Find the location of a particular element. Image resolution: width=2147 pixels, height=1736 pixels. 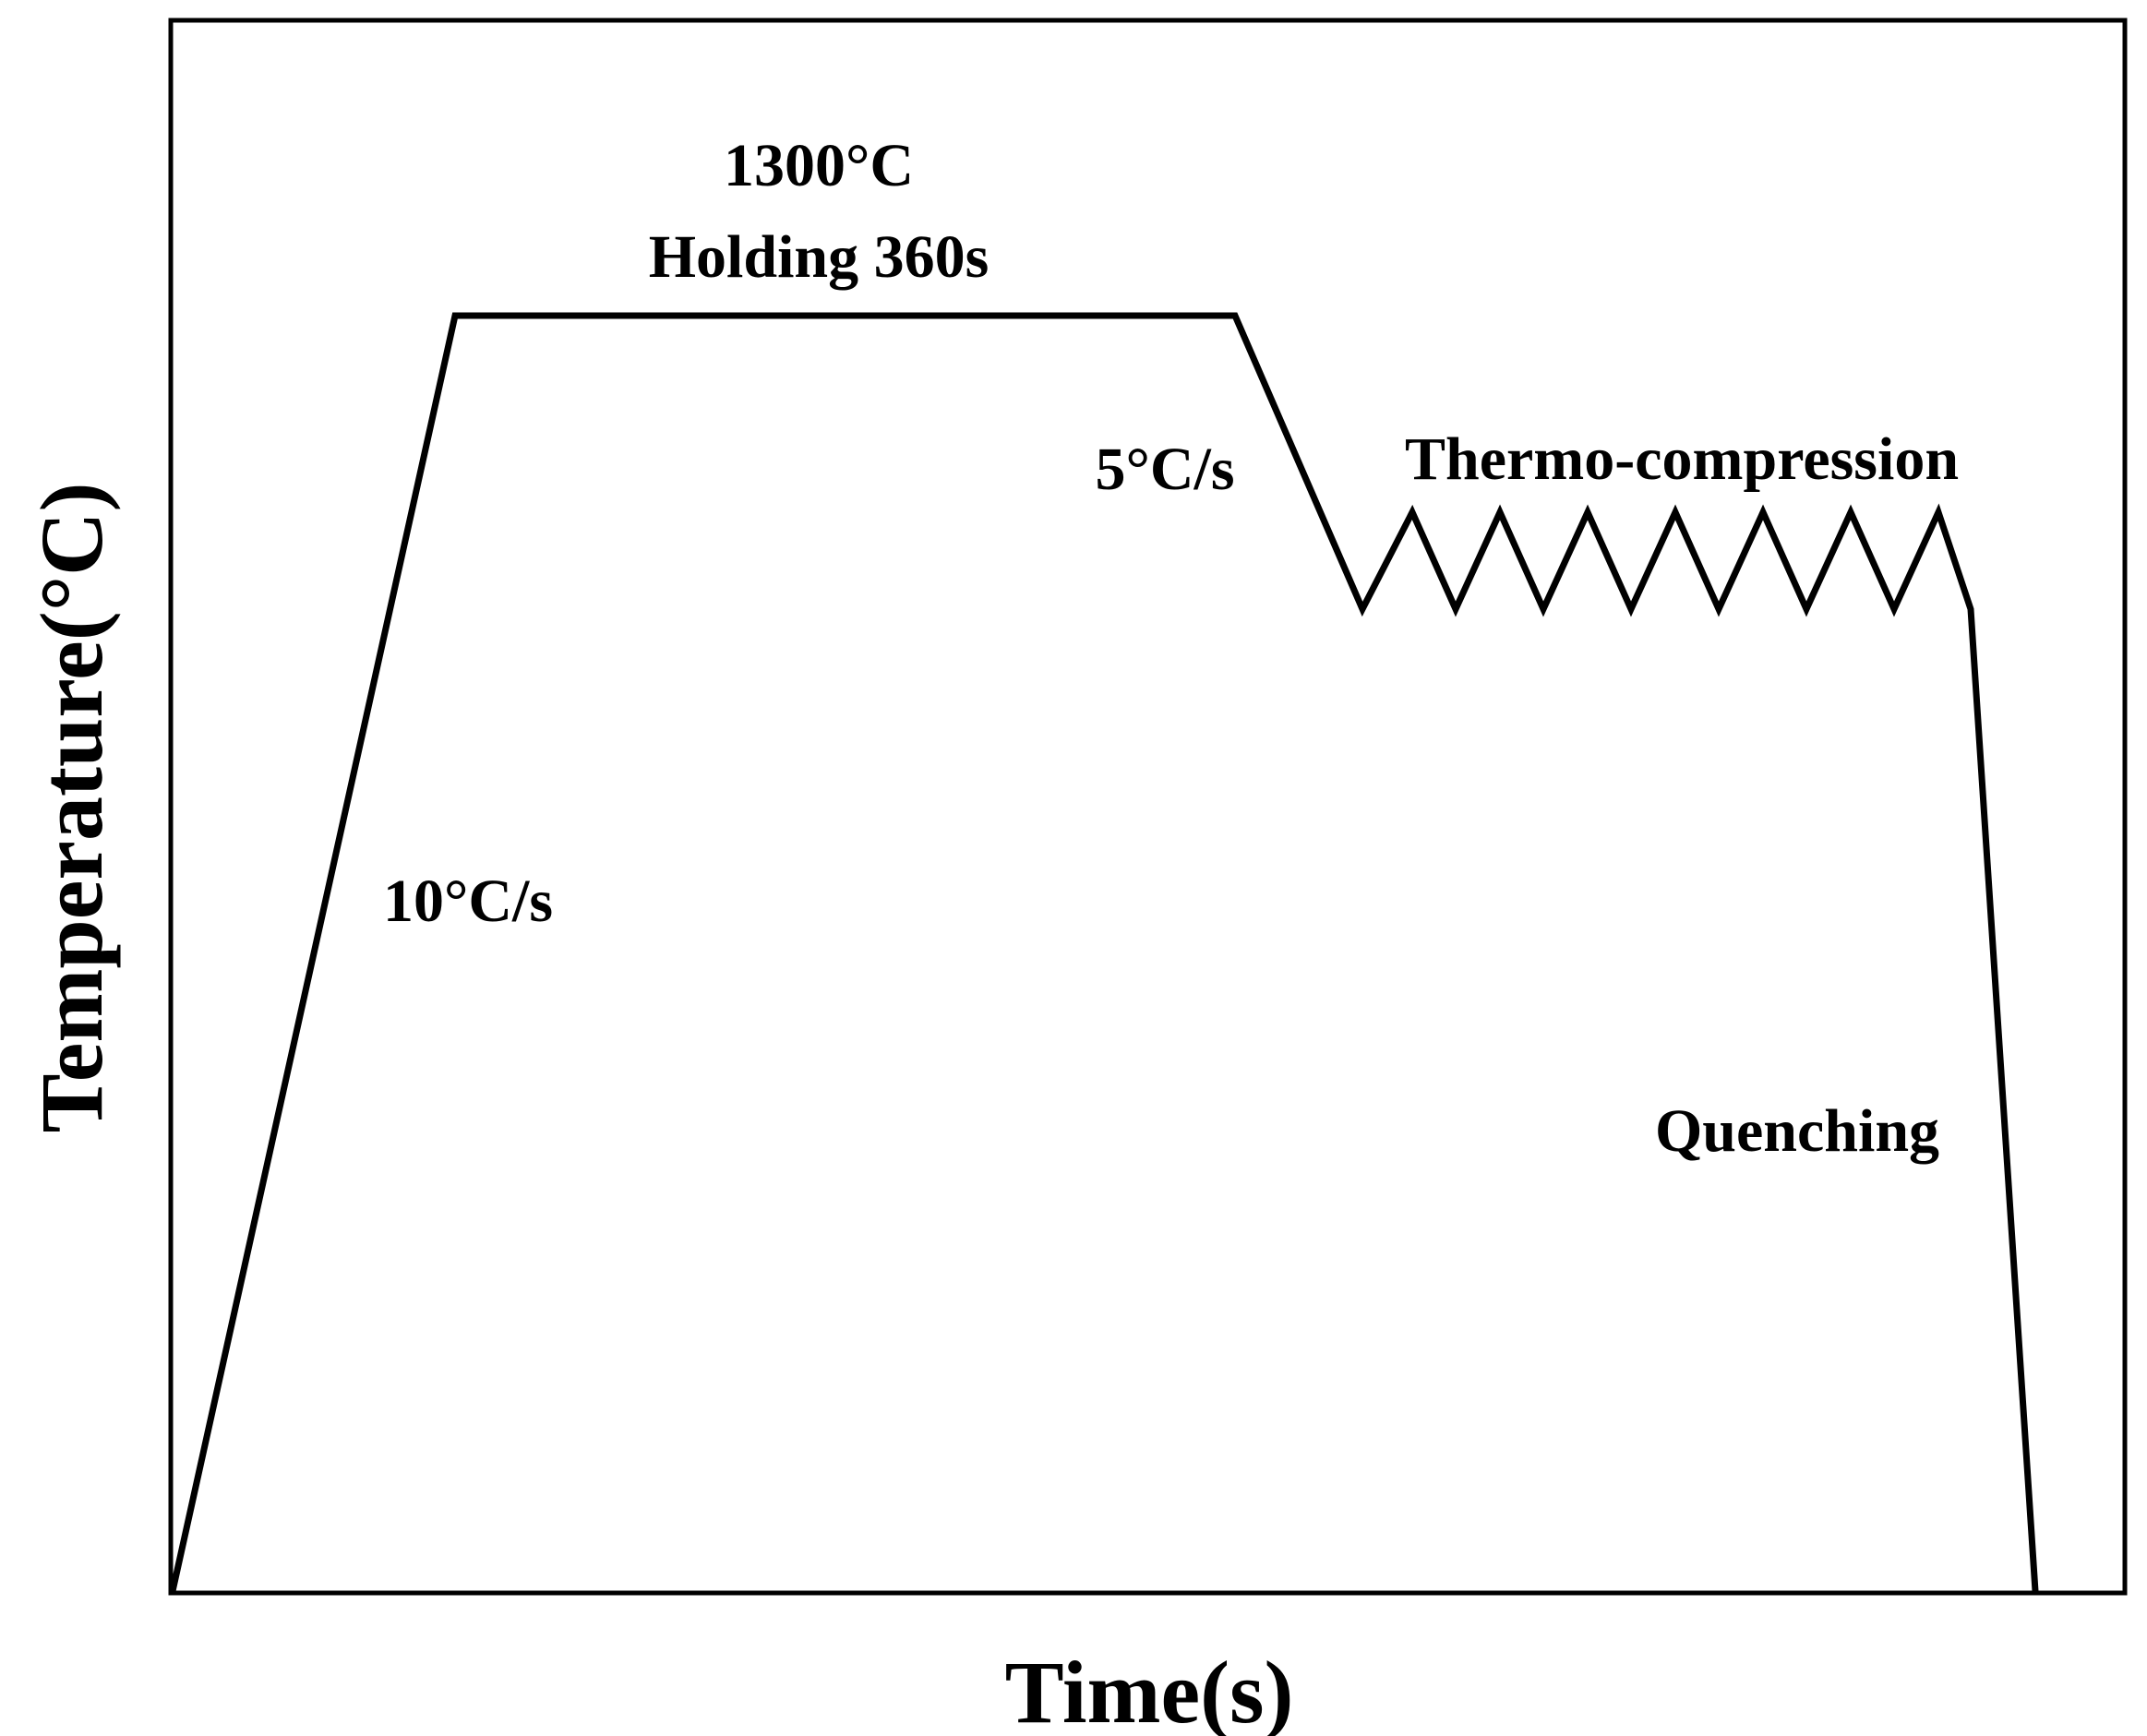

holding-time-label: Holding 360s is located at coordinates (819, 257).